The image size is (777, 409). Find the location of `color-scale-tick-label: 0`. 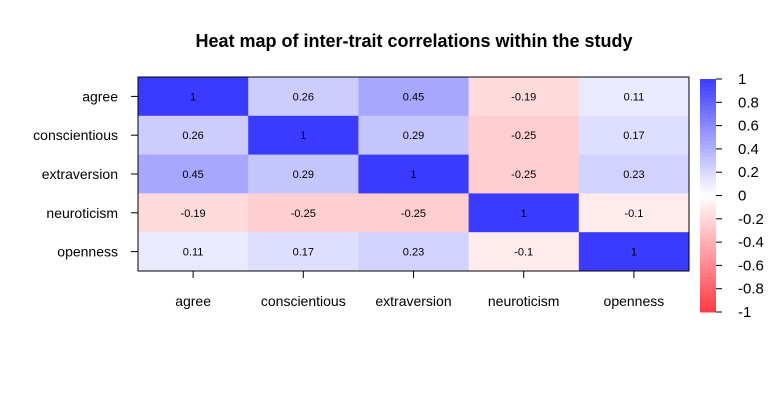

color-scale-tick-label: 0 is located at coordinates (742, 196).